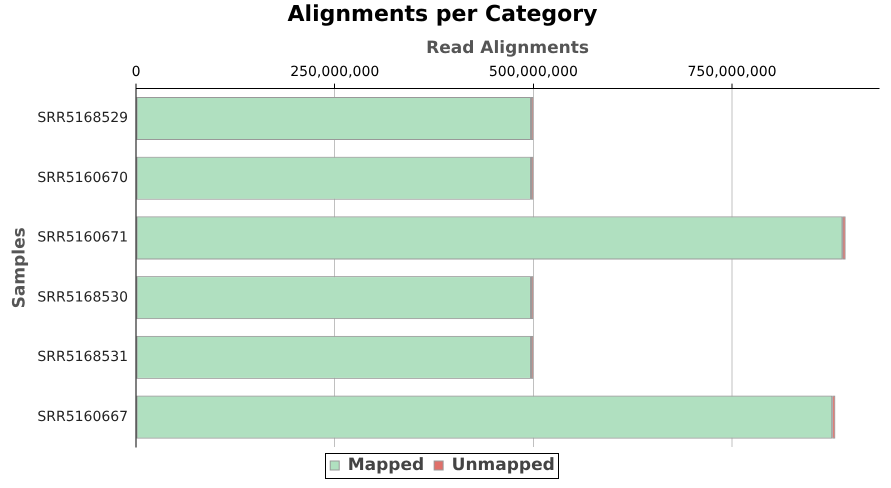  Describe the element at coordinates (20, 267) in the screenshot. I see `y-axis-title: Samples` at that location.